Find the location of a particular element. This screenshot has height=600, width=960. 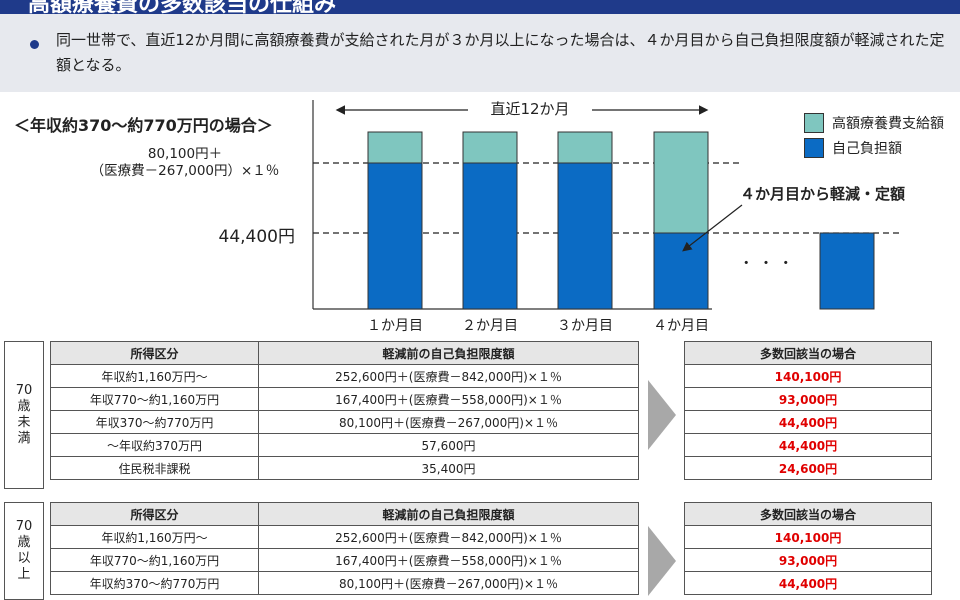

category-cell: 年収370～約770万円 is located at coordinates (154, 422).